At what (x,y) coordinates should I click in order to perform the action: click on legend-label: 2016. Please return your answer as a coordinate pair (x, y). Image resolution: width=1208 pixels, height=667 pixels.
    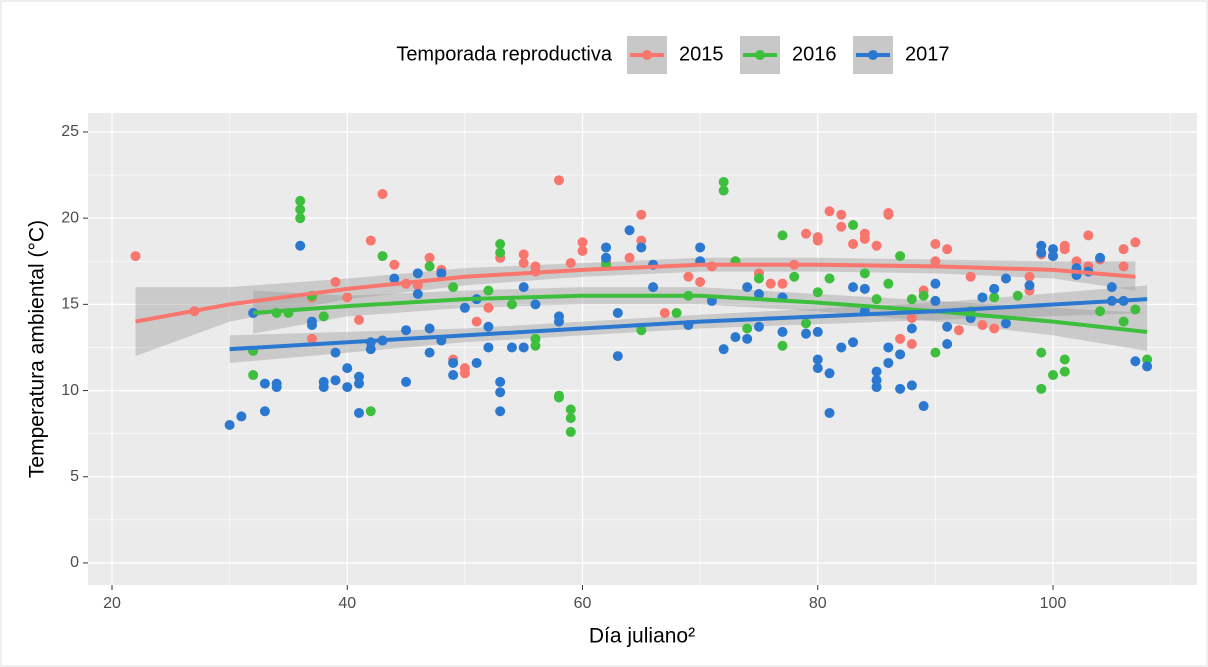
    Looking at the image, I should click on (814, 54).